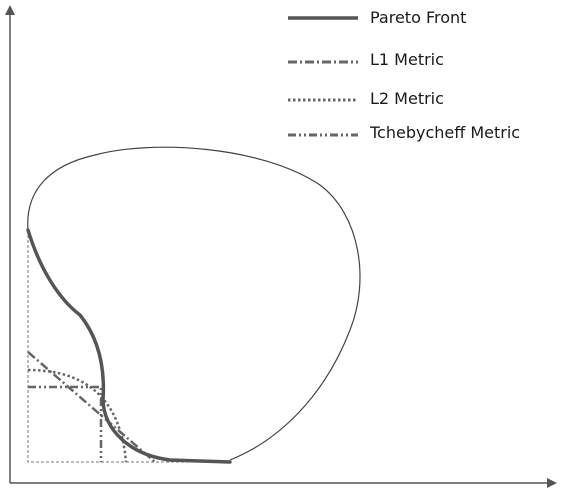  I want to click on legend-label-pareto: Pareto Front, so click(418, 17).